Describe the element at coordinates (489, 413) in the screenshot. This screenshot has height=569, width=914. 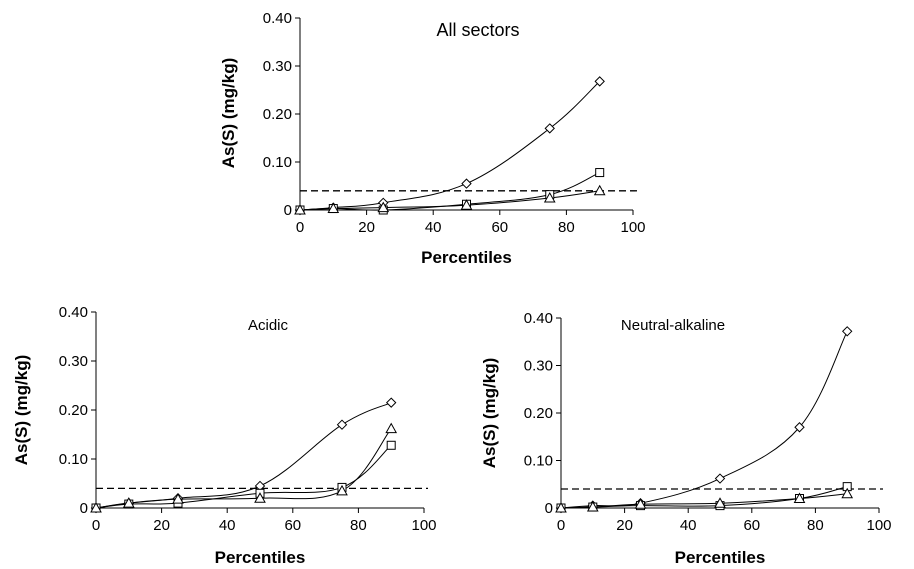
I see `chart-2-y-axis-label: As(S) (mg/kg)` at that location.